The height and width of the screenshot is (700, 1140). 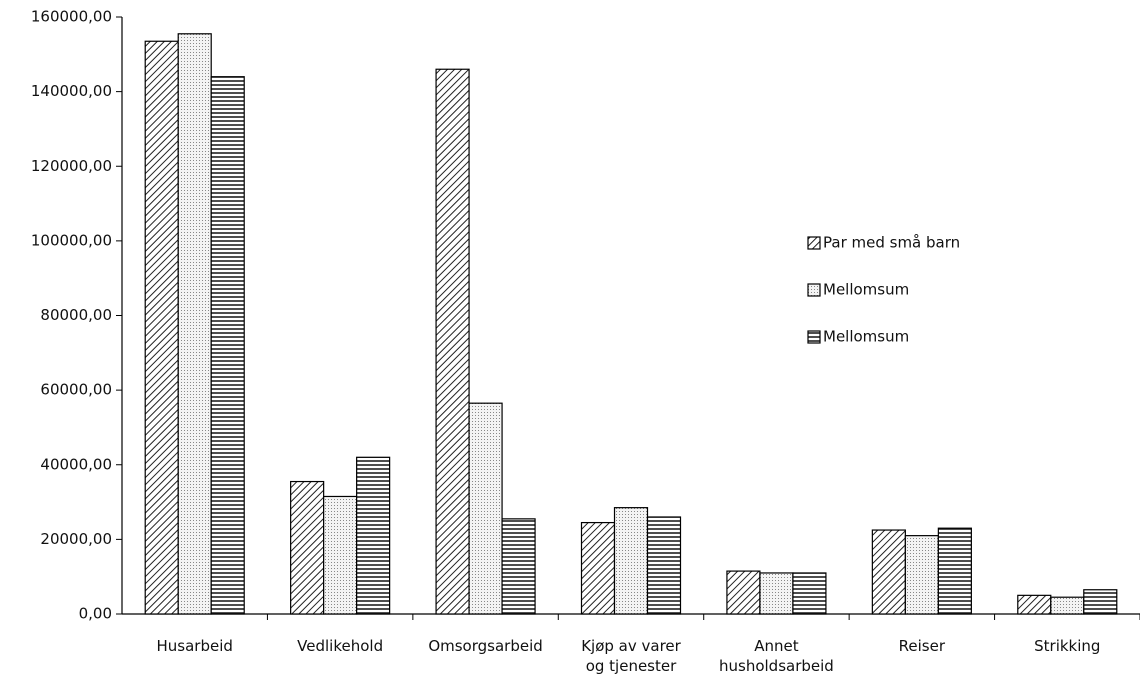 I want to click on legend-label: Par med små barn, so click(x=891, y=243).